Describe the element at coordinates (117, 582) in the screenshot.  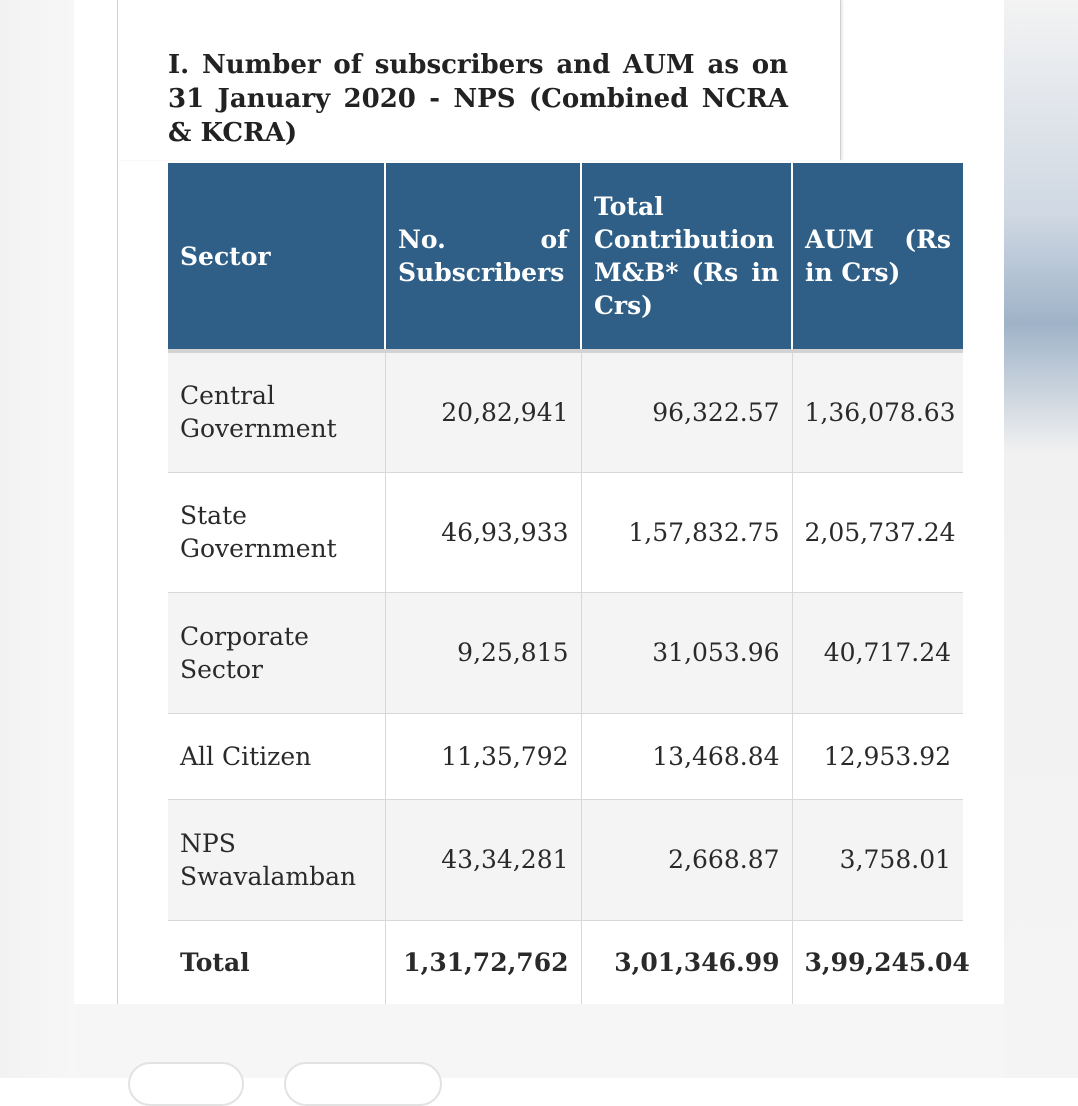
I see `content-left-rule` at that location.